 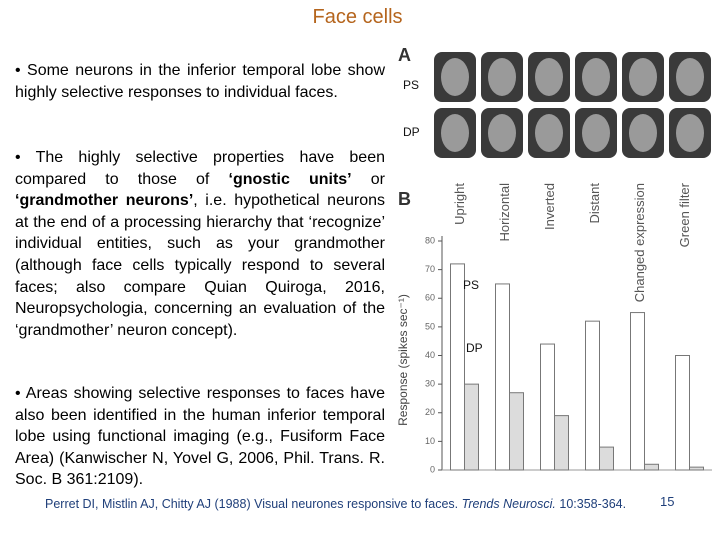 What do you see at coordinates (549, 206) in the screenshot?
I see `x-tick-label: Inverted` at bounding box center [549, 206].